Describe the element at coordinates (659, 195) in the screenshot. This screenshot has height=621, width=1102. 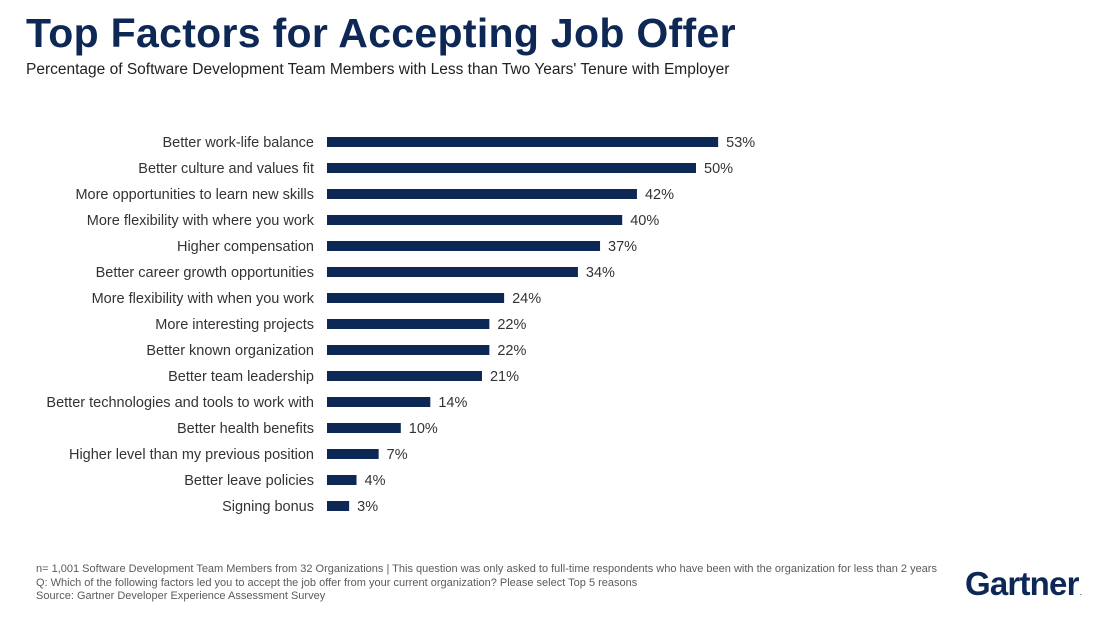
I see `data-label: 42%` at that location.